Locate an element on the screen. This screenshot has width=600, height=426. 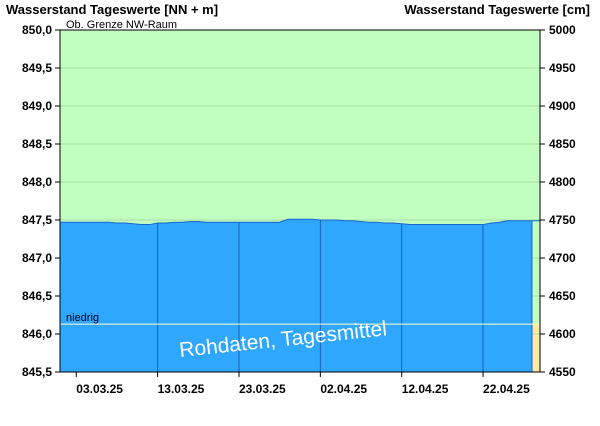
left-axis-title: Wasserstand Tageswerte [NN + m] is located at coordinates (112, 9).